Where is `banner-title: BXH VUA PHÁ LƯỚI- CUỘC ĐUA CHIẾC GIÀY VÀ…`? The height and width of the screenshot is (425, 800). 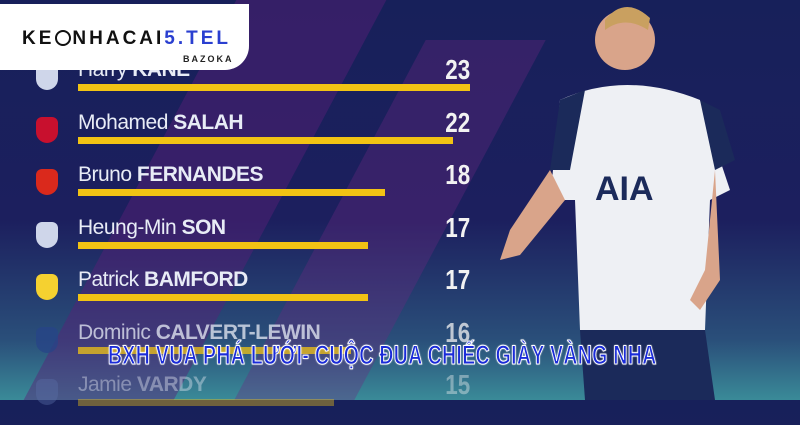
banner-title: BXH VUA PHÁ LƯỚI- CUỘC ĐUA CHIẾC GIÀY VÀ… is located at coordinates (382, 355).